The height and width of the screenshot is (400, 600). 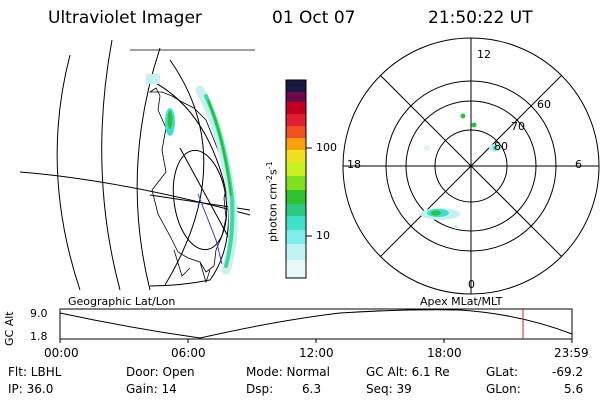 What do you see at coordinates (574, 389) in the screenshot?
I see `glon-value: 5.6` at bounding box center [574, 389].